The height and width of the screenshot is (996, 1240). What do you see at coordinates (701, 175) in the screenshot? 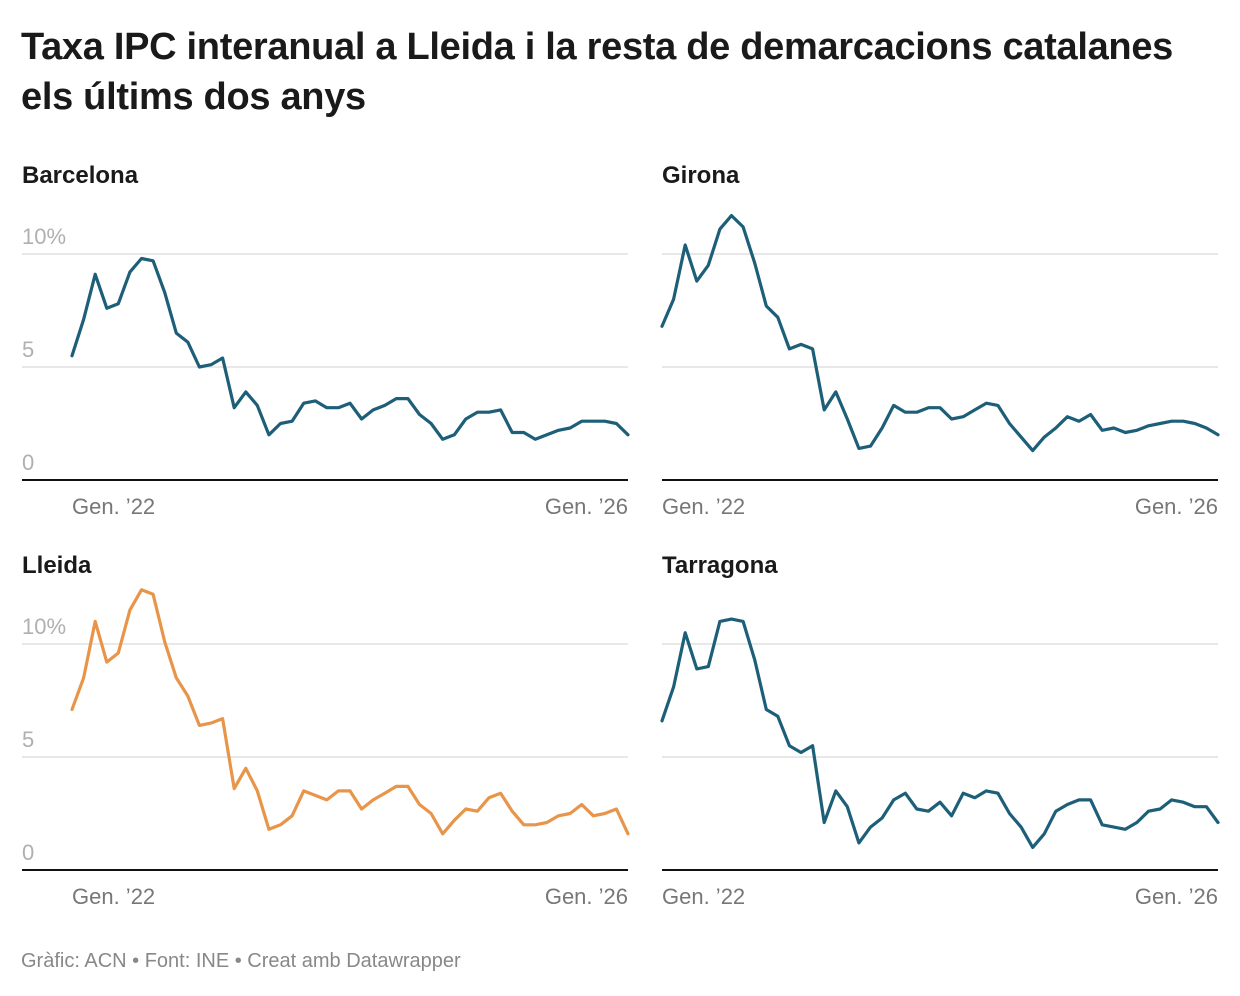
I see `panel-title: Girona` at bounding box center [701, 175].